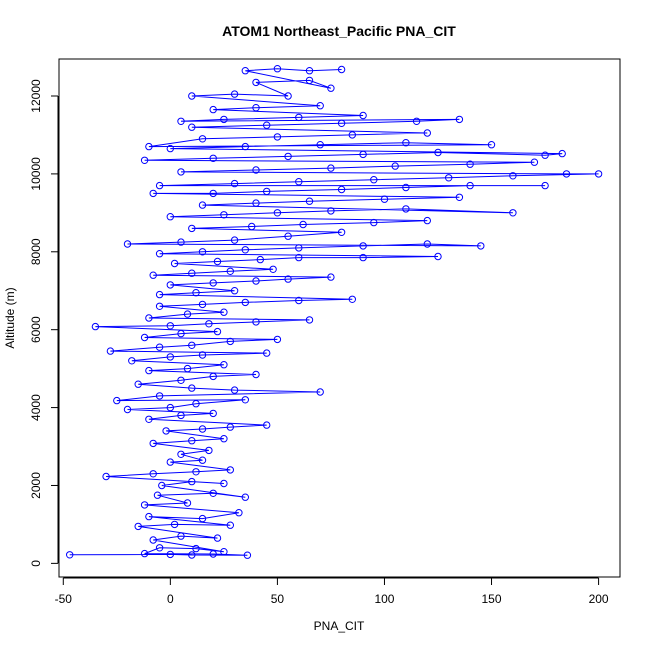  What do you see at coordinates (339, 31) in the screenshot?
I see `chart-title: ATOM1 Northeast_Pacific PNA_CIT` at bounding box center [339, 31].